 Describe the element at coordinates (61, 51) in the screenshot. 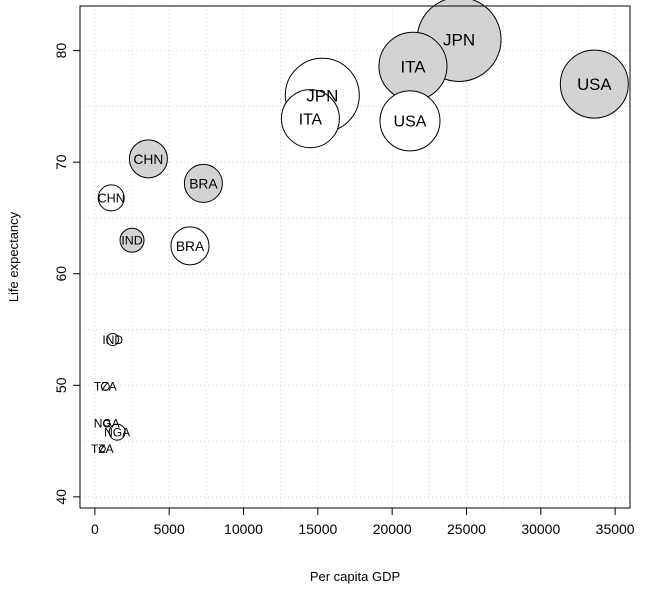

I see `y-tick-label: 80` at that location.